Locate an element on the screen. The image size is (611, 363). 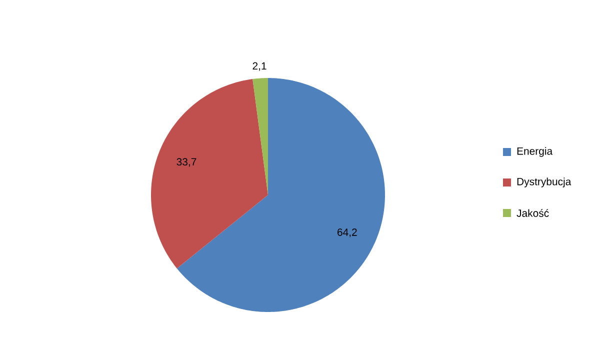
legend-label: Jakość is located at coordinates (532, 213).